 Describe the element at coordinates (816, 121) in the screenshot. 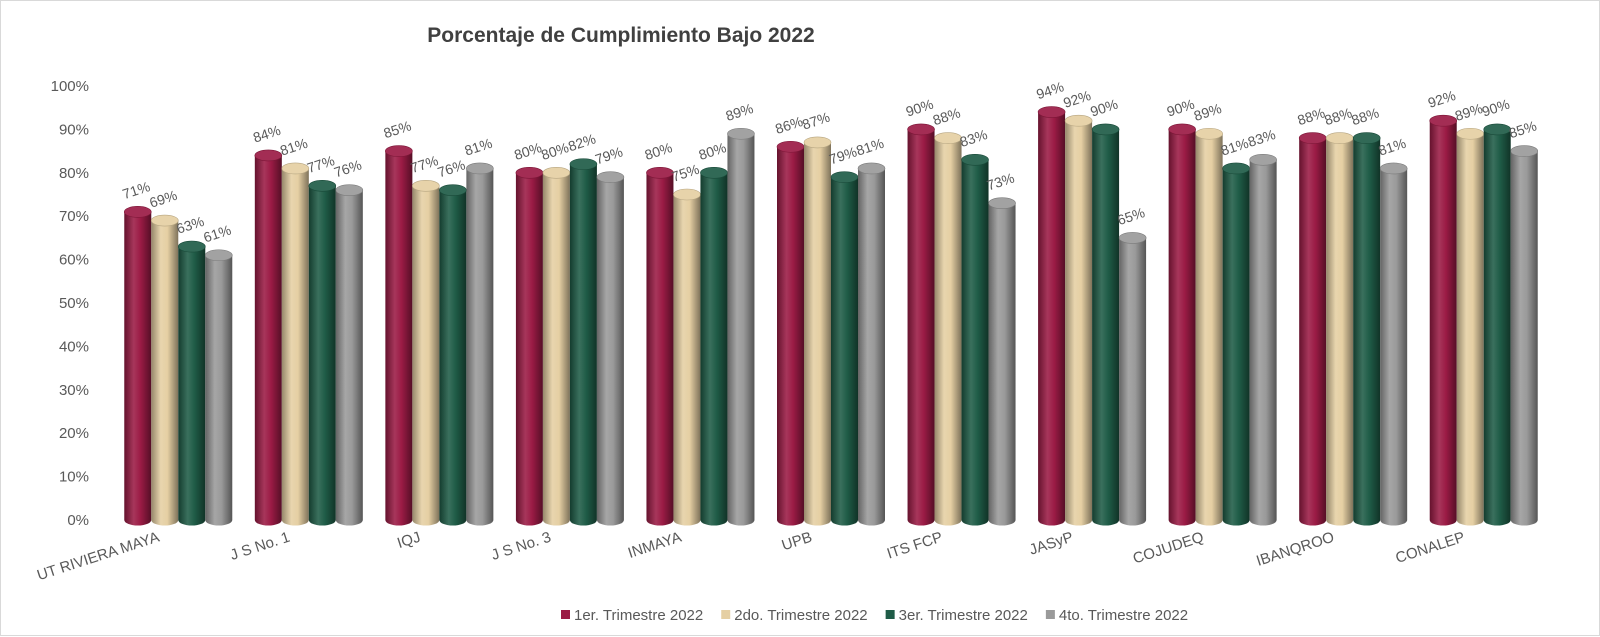

I see `data-label: 87%` at that location.